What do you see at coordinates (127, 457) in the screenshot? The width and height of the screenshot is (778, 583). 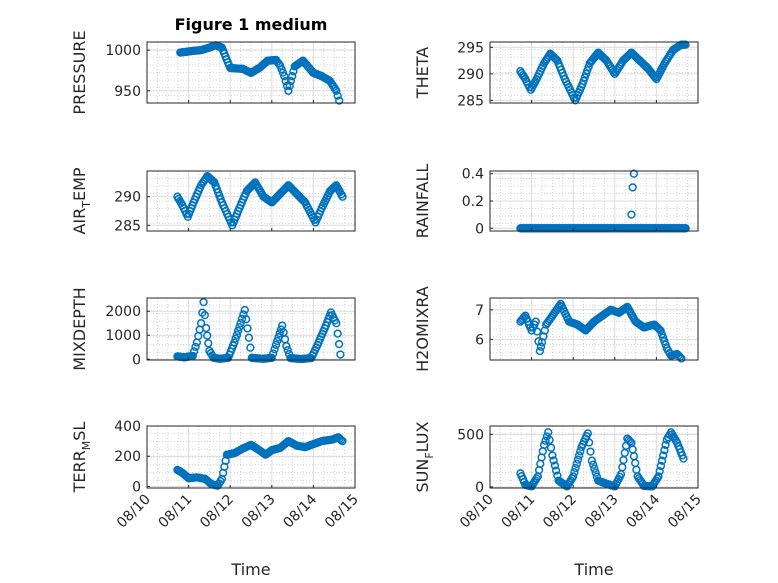 I see `y-tick-label: 200` at bounding box center [127, 457].